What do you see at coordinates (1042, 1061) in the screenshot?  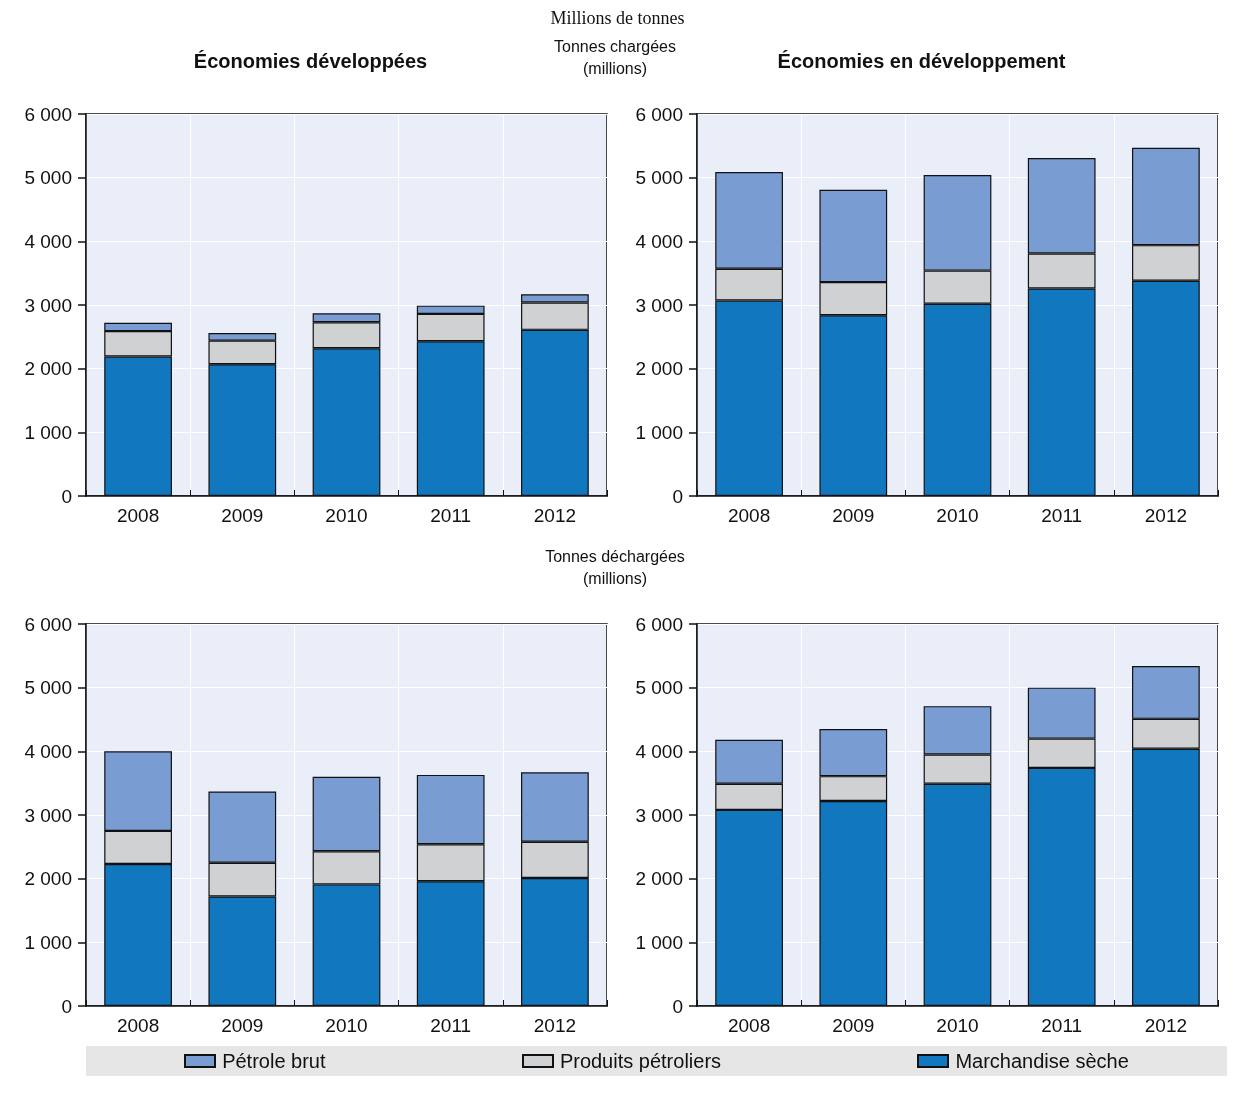 I see `legend-label: Marchandise sèche` at bounding box center [1042, 1061].